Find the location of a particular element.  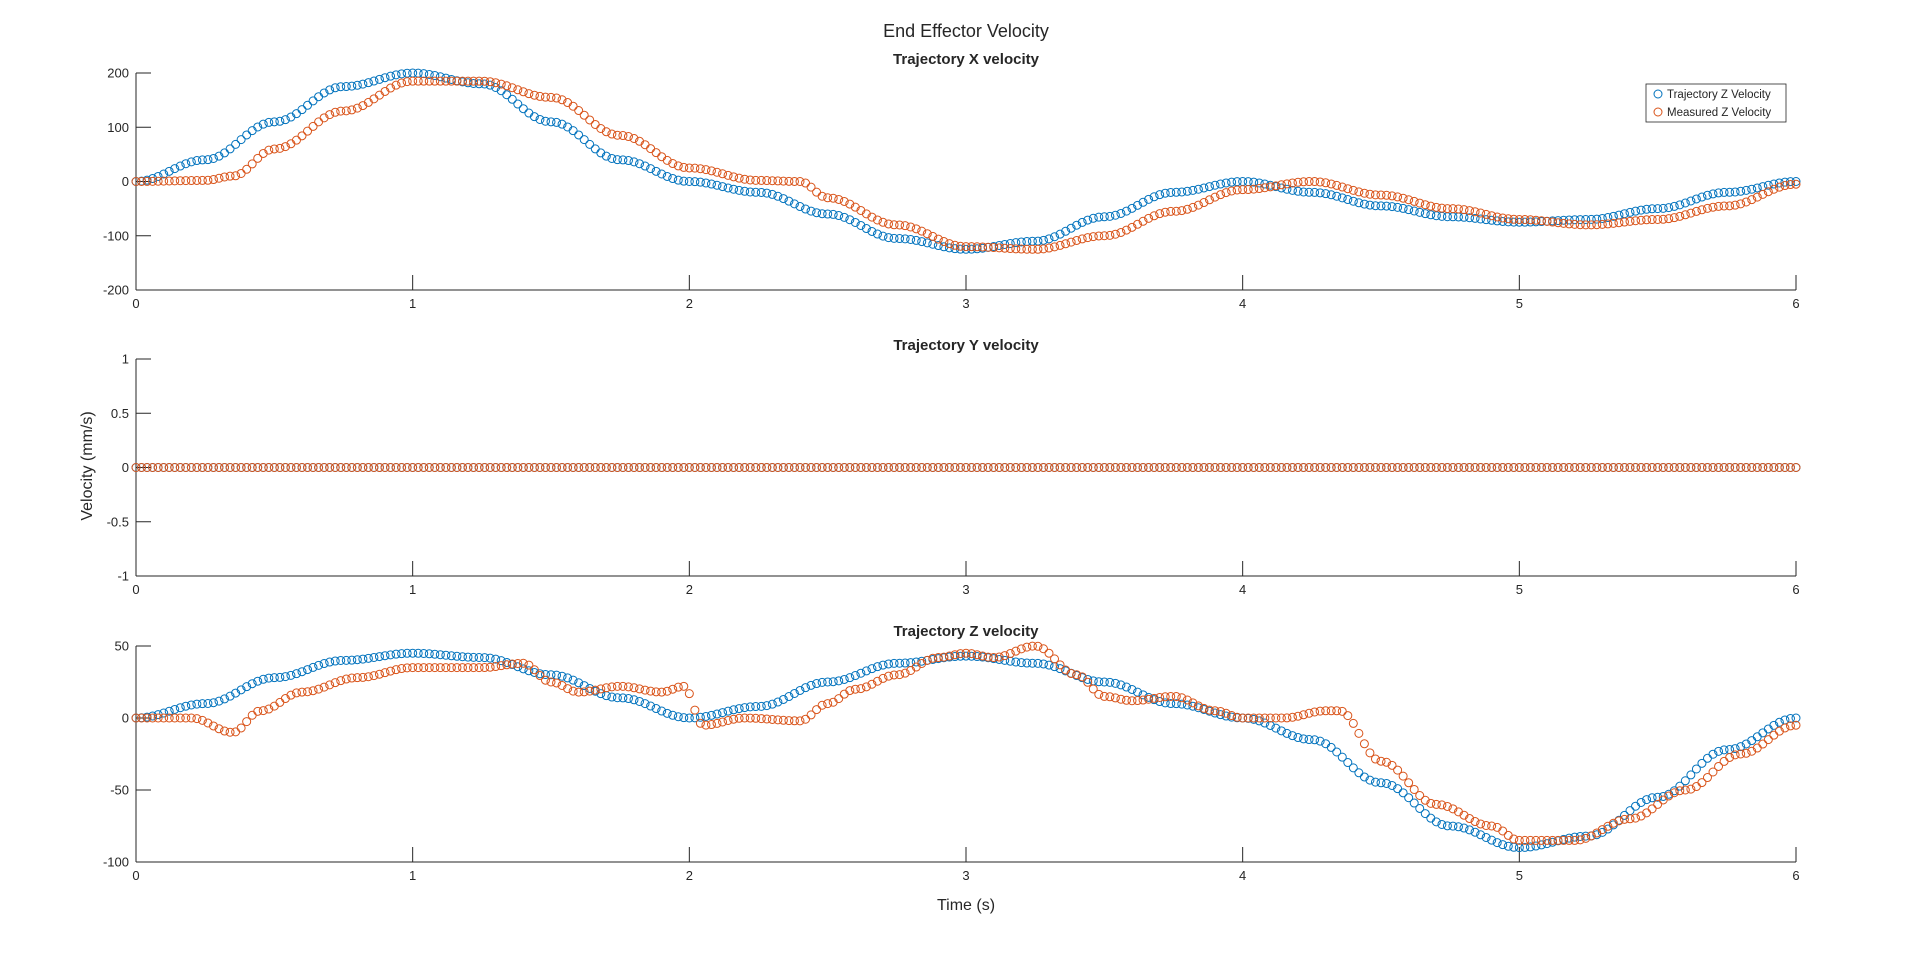

x-tick-label: 5 is located at coordinates (1519, 875).